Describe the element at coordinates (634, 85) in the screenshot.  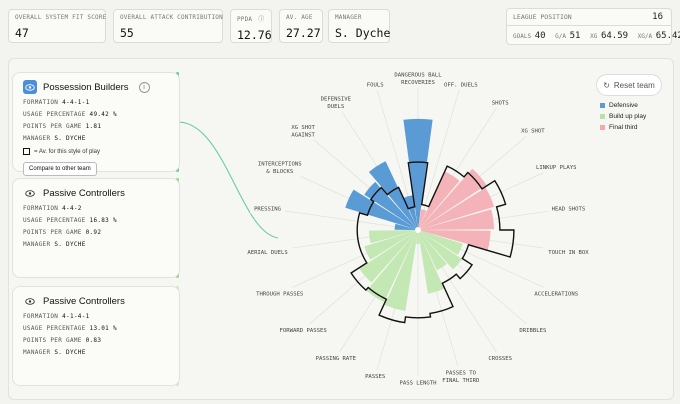
I see `reset-label: Reset team` at that location.